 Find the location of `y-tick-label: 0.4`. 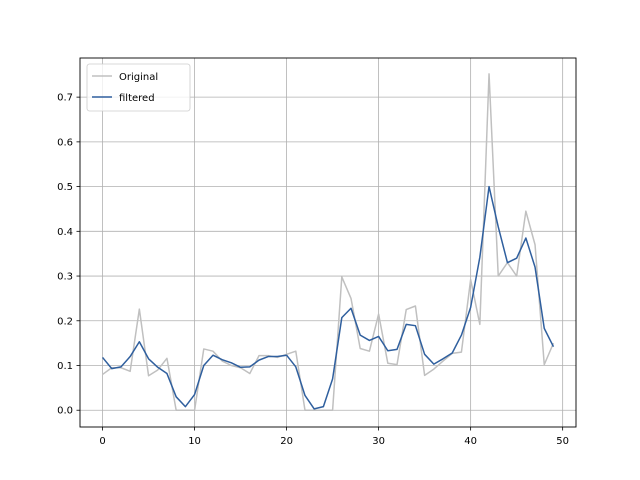

y-tick-label: 0.4 is located at coordinates (65, 232).